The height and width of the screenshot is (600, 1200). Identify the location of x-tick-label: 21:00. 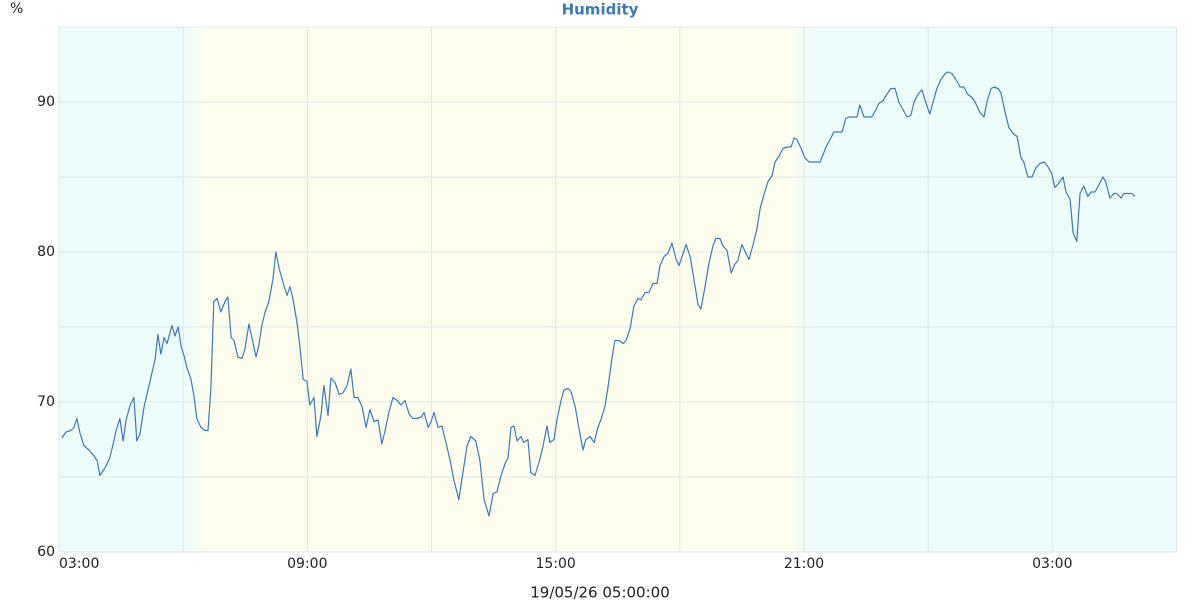
(804, 564).